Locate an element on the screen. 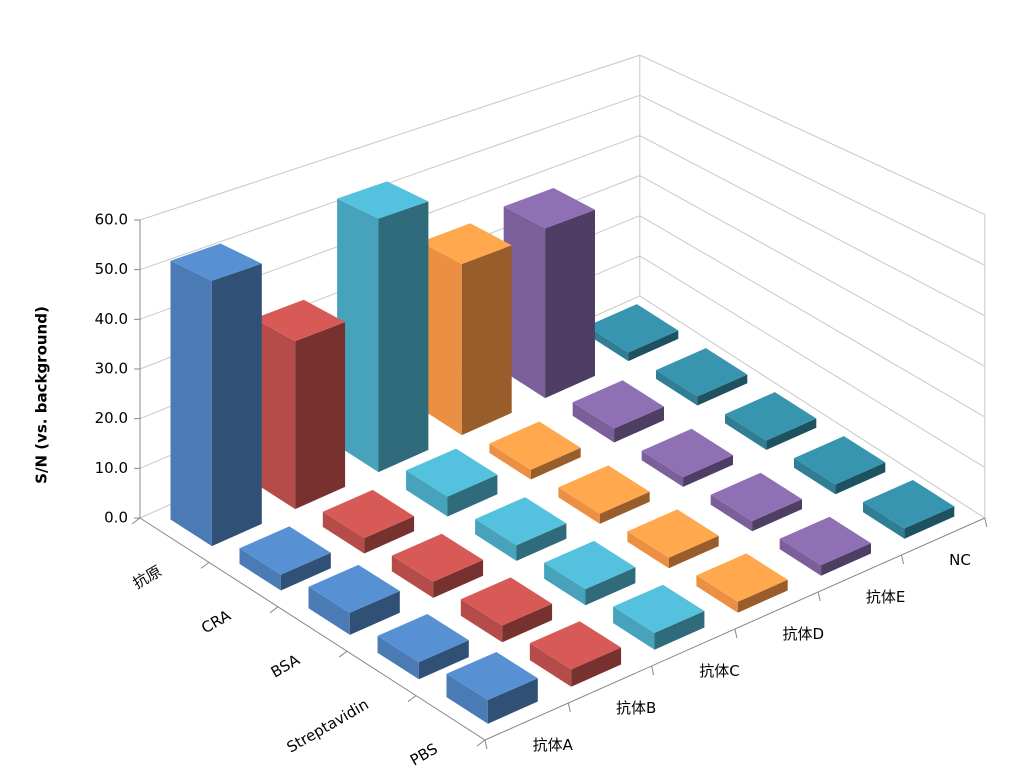 This screenshot has height=778, width=1024. series-label: 抗体D is located at coordinates (804, 634).